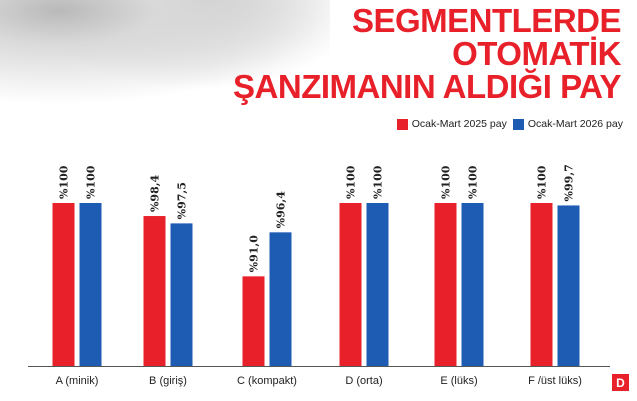 The width and height of the screenshot is (637, 401). Describe the element at coordinates (473, 182) in the screenshot. I see `data-label-2026-4: %100` at that location.